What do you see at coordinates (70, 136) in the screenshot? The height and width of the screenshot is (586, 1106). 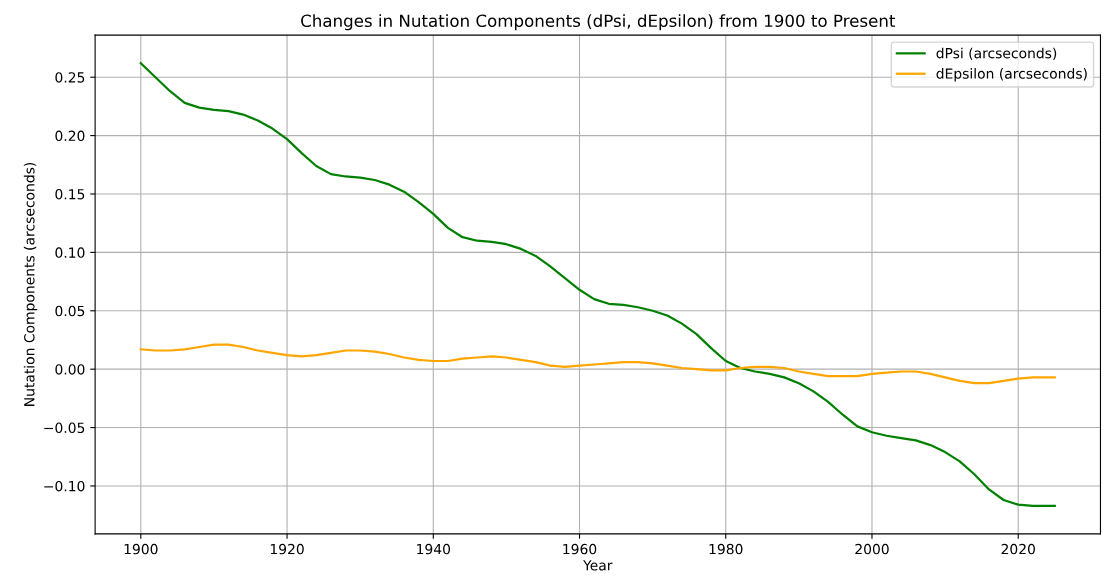 I see `y-tick-label: 0.20` at bounding box center [70, 136].